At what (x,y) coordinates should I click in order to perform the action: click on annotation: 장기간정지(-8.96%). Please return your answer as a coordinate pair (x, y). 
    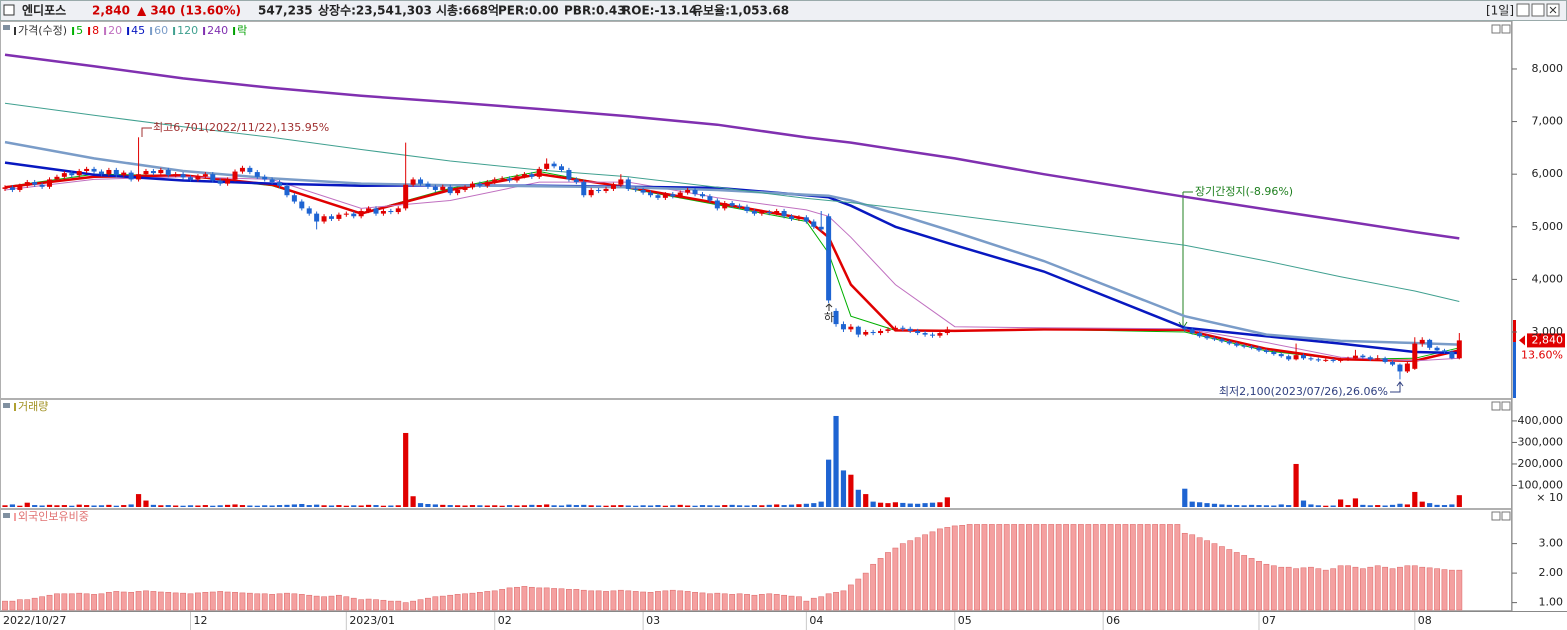
    Looking at the image, I should click on (1244, 191).